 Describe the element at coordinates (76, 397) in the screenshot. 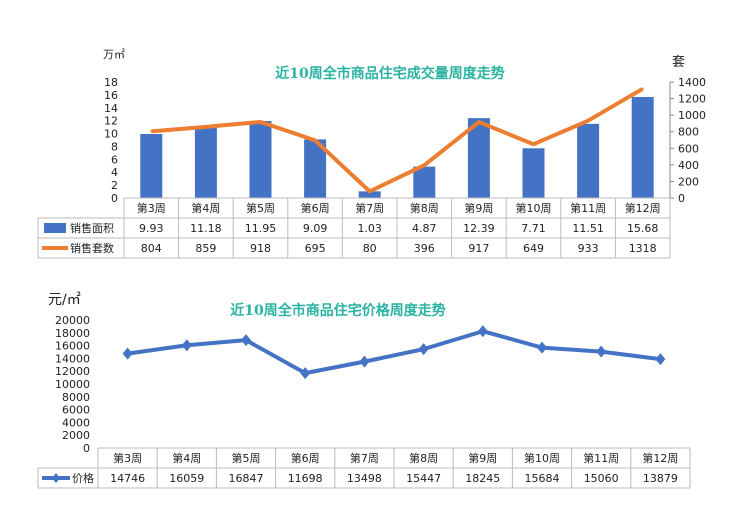

I see `y-tick-label: 8000` at that location.